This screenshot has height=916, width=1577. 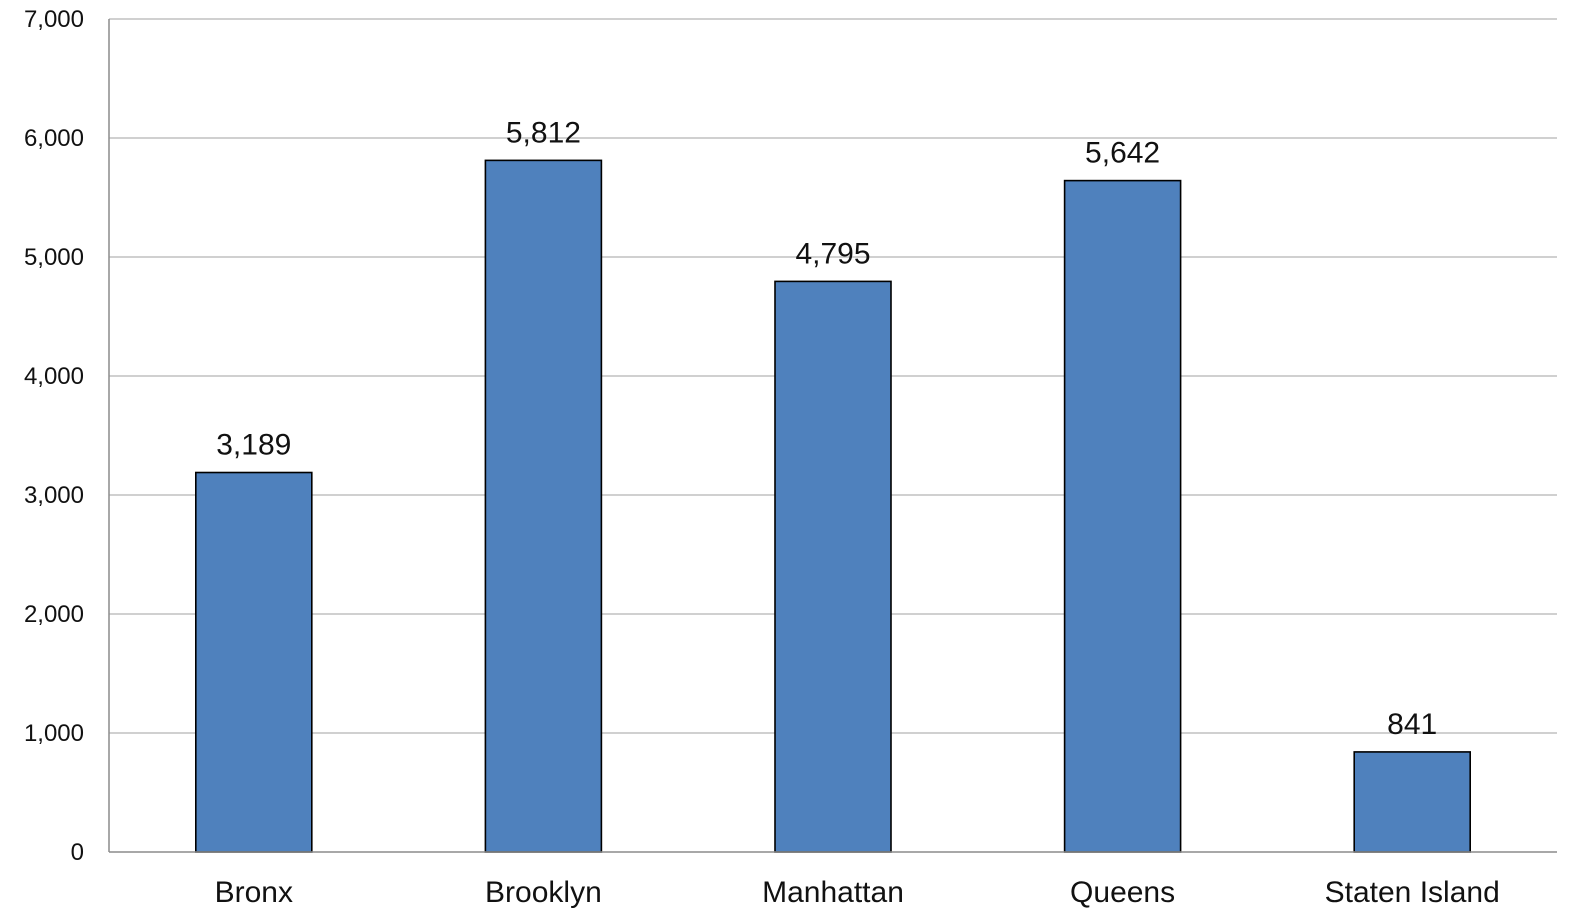 I want to click on bar-brooklyn, so click(x=543, y=506).